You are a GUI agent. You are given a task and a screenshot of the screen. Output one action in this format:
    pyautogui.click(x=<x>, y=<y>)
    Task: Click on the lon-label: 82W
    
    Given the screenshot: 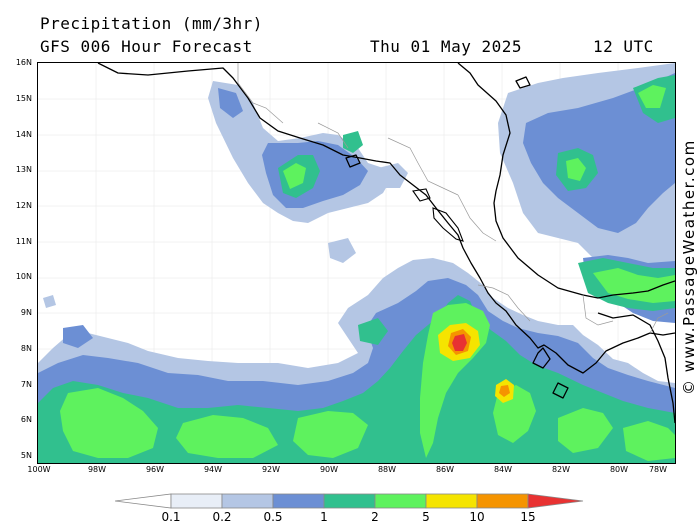 What is the action you would take?
    pyautogui.click(x=561, y=469)
    